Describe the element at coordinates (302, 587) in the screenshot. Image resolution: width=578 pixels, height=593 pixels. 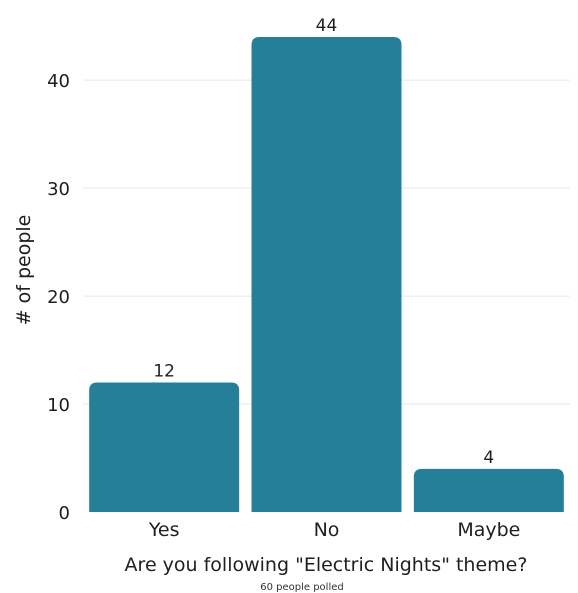
I see `chart-caption: 60 people polled` at that location.